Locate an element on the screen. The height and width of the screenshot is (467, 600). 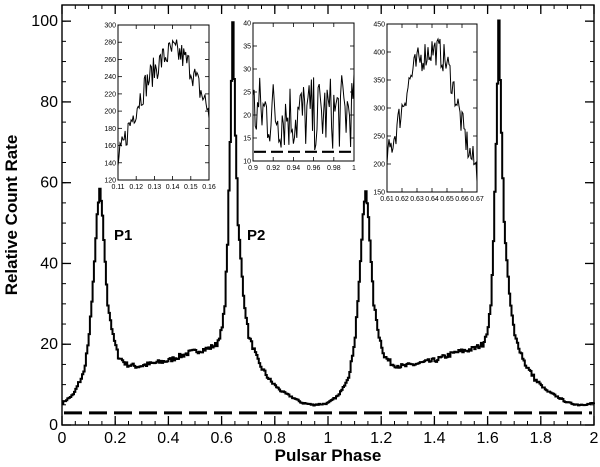
inset-y-tick-label: 120 is located at coordinates (110, 181).